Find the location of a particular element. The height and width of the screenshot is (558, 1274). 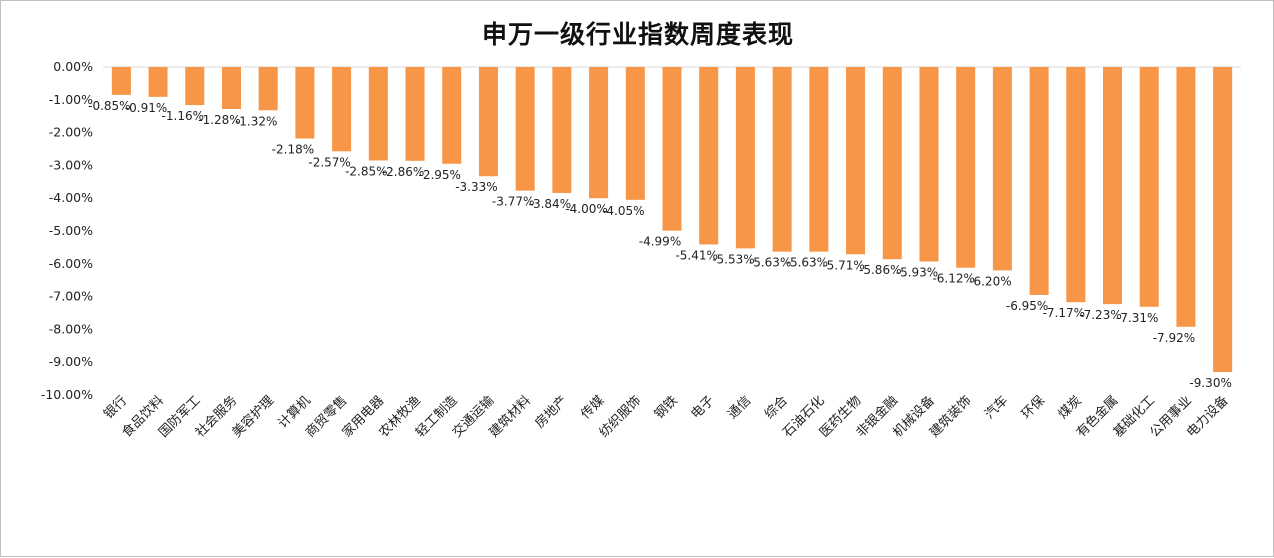

x-tick-label: 传媒 is located at coordinates (592, 407).